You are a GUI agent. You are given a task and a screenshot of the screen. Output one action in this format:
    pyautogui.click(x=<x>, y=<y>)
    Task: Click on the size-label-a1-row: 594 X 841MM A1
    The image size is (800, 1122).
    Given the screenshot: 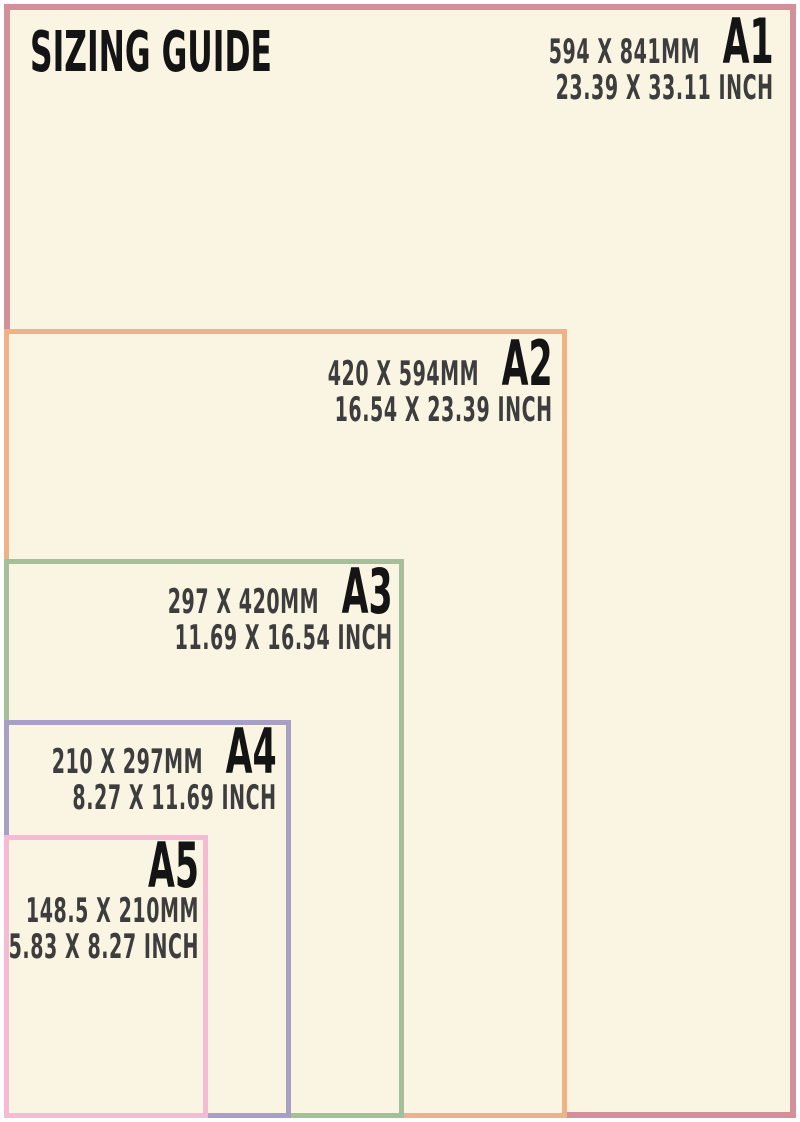 What is the action you would take?
    pyautogui.click(x=661, y=41)
    